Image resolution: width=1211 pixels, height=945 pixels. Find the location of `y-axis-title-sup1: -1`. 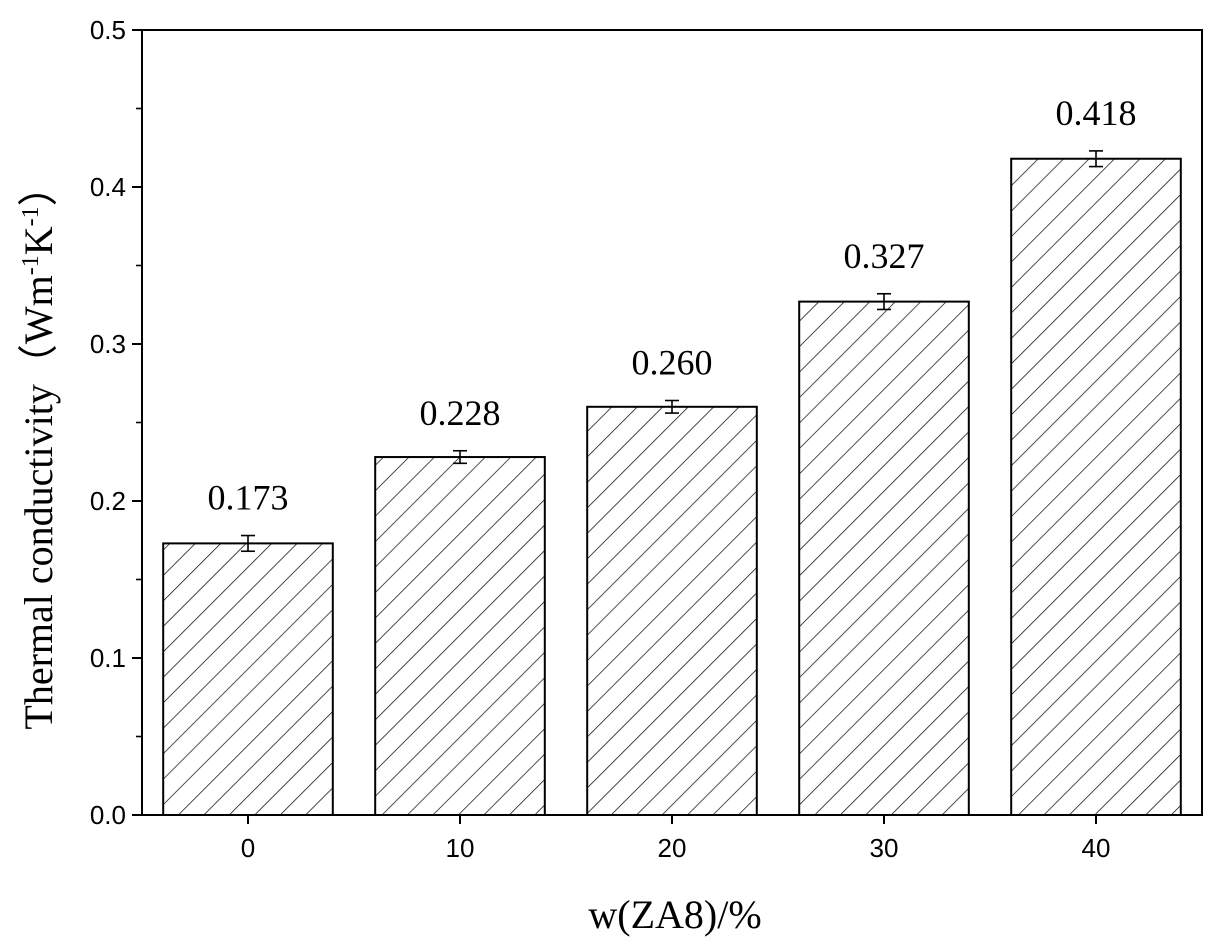

y-axis-title-sup1: -1 is located at coordinates (31, 265).